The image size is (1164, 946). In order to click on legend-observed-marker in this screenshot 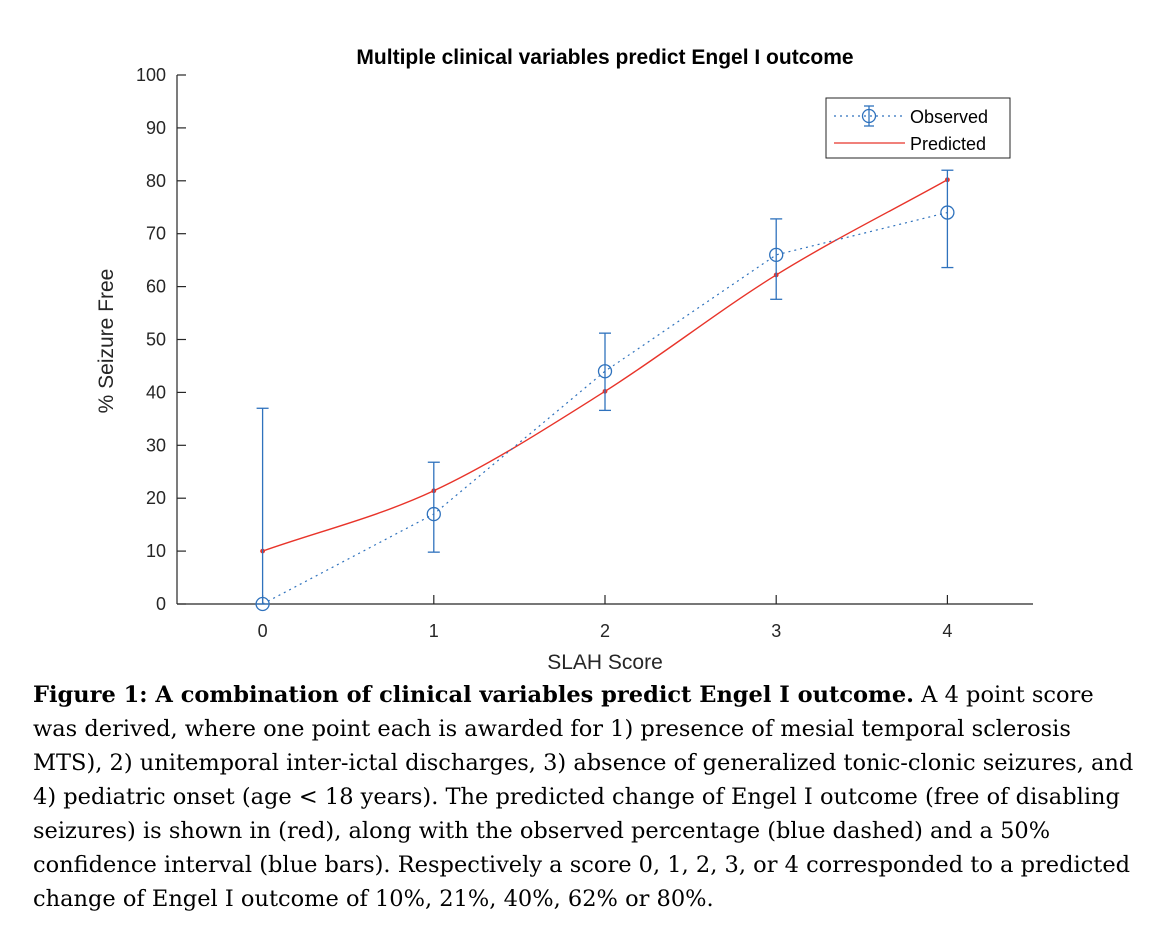, I will do `click(869, 116)`.